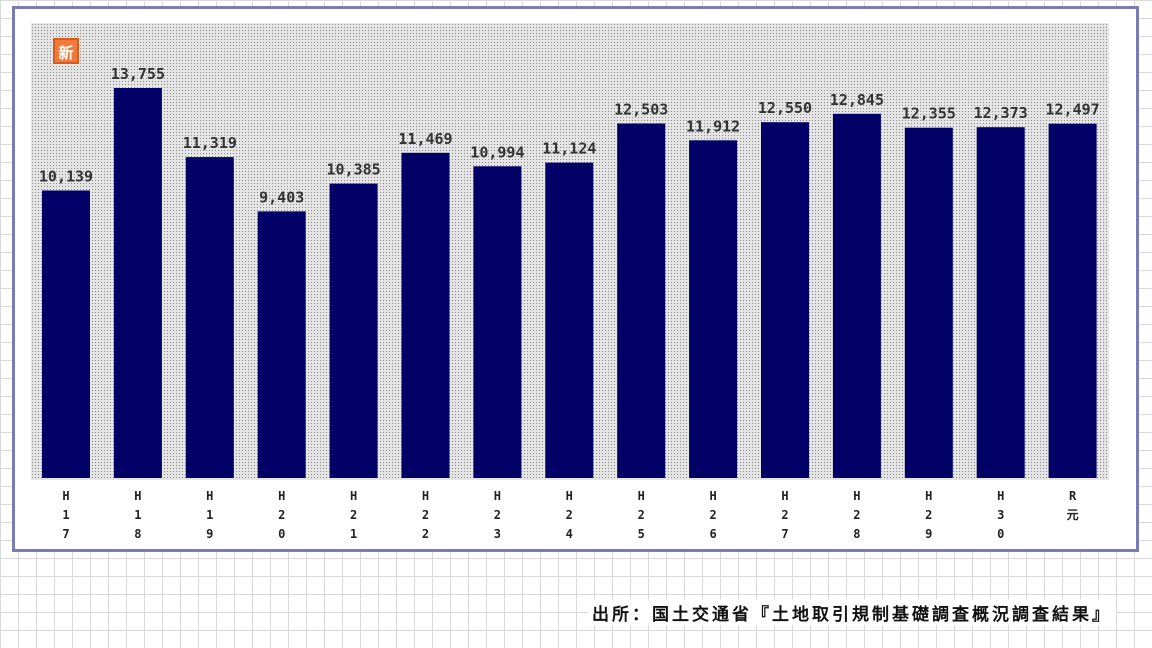 The width and height of the screenshot is (1152, 648). What do you see at coordinates (1073, 515) in the screenshot?
I see `x-tick-label-14-1: 元` at bounding box center [1073, 515].